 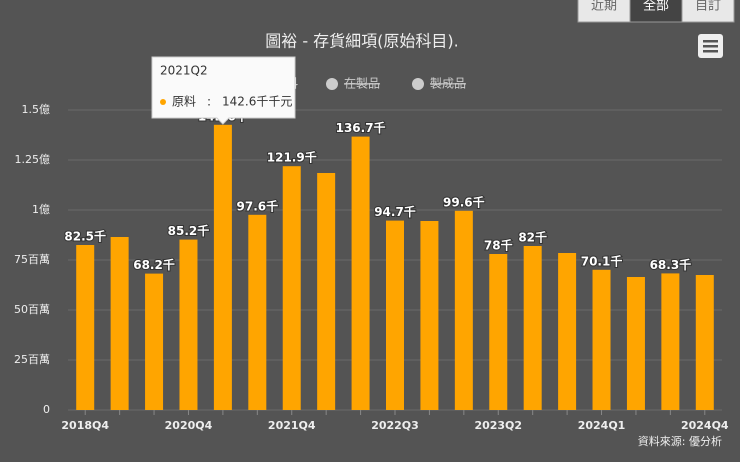 What do you see at coordinates (85, 425) in the screenshot?
I see `x-tick-label: 2018Q4` at bounding box center [85, 425].